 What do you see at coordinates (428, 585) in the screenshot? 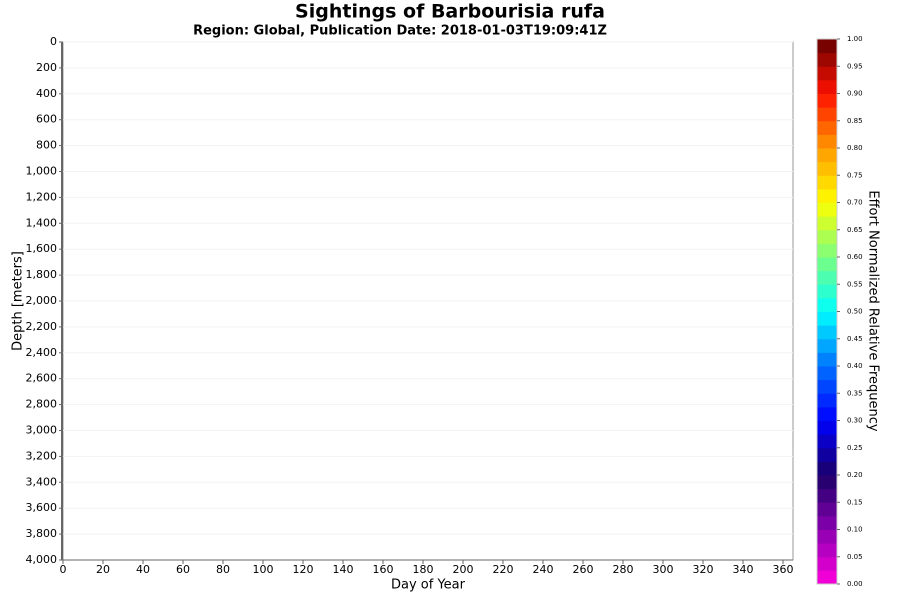
I see `x-axis-label: Day of Year` at bounding box center [428, 585].